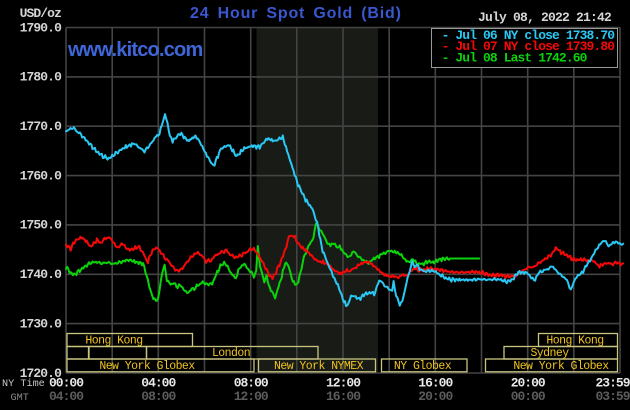  What do you see at coordinates (41, 13) in the screenshot?
I see `svg-text: USD/oz` at bounding box center [41, 13].